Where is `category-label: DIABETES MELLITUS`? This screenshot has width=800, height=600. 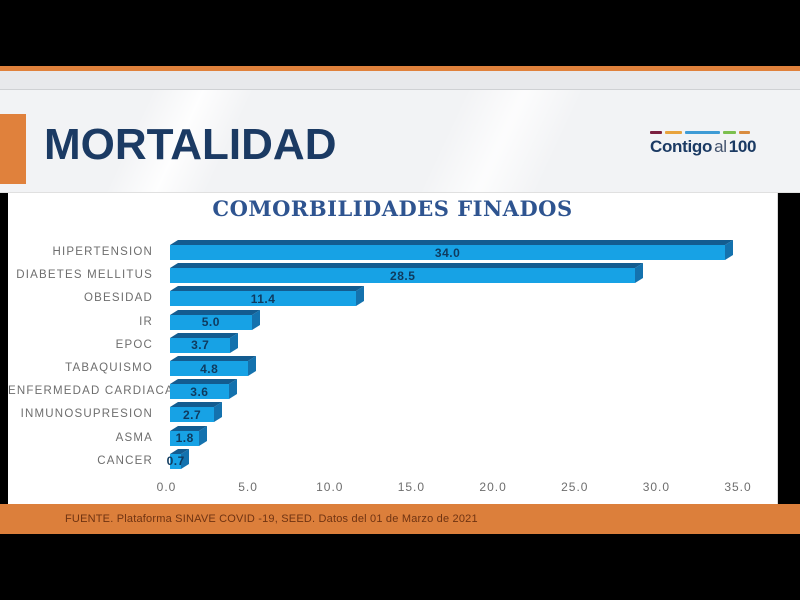 category-label: DIABETES MELLITUS is located at coordinates (84, 275).